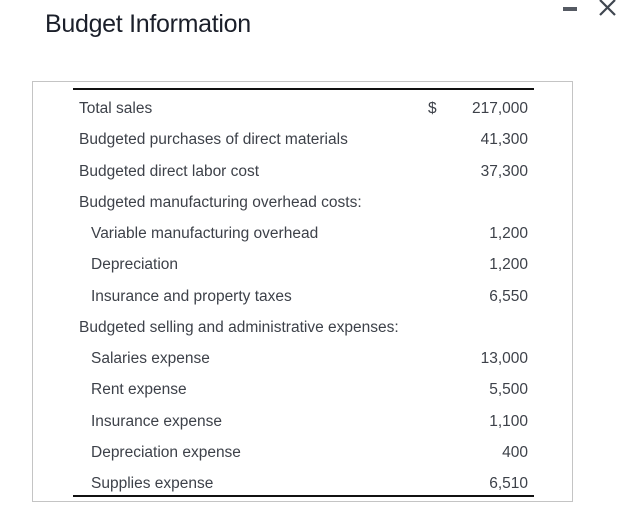  What do you see at coordinates (302, 302) in the screenshot?
I see `table-row: Insurance and property taxes 6,550` at bounding box center [302, 302].